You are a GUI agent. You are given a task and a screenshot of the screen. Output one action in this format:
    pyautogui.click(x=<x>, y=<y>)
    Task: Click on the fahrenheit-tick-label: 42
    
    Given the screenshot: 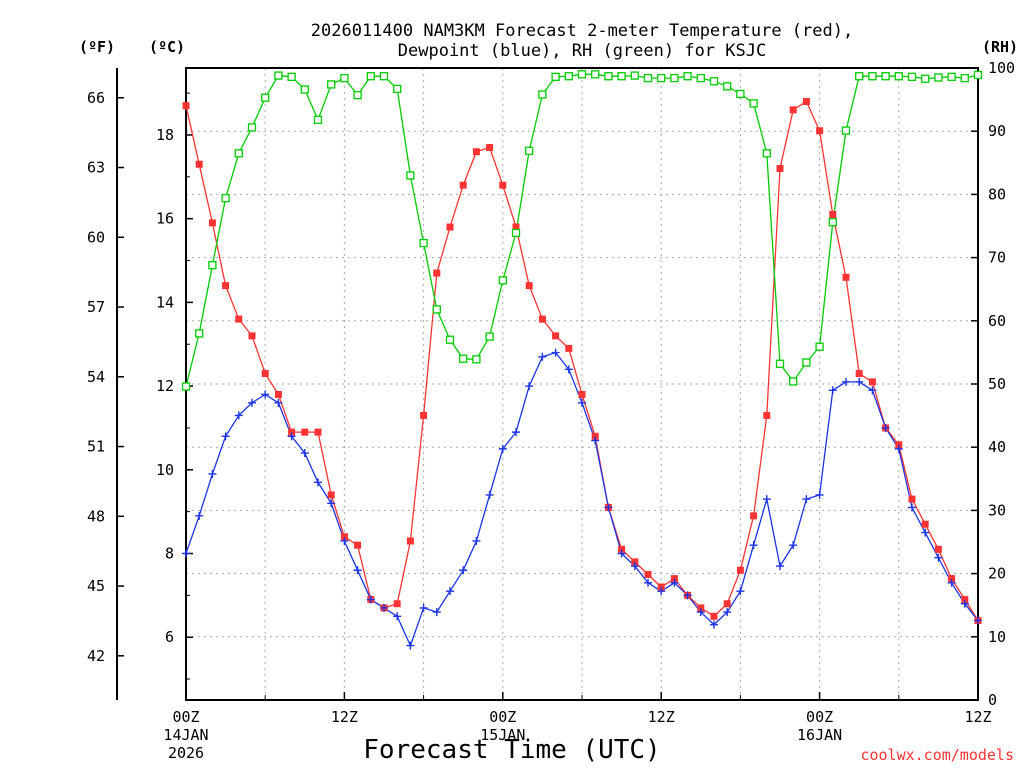 What is the action you would take?
    pyautogui.click(x=96, y=656)
    